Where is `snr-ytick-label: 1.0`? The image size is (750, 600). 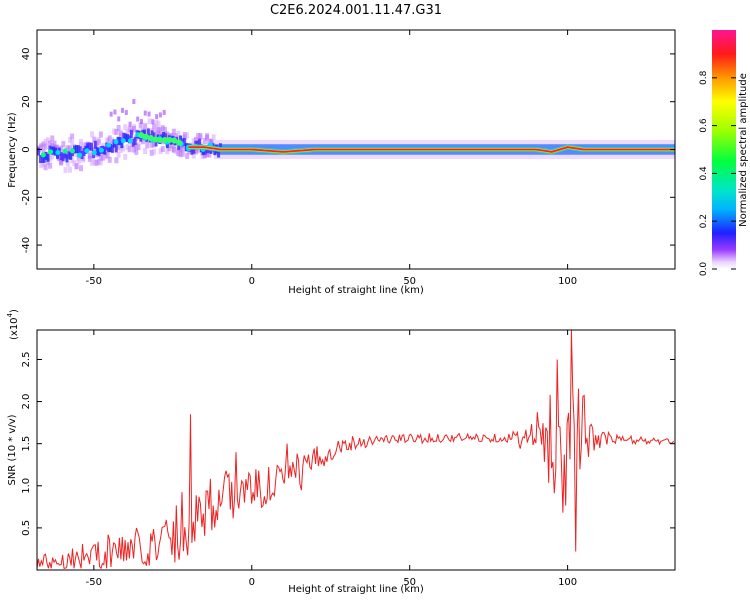 snr-ytick-label: 1.0 is located at coordinates (26, 486).